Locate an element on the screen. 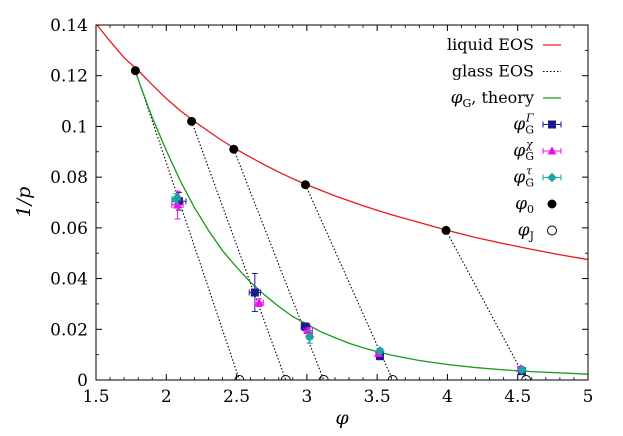 The height and width of the screenshot is (436, 623). x-tick-label: 4.5 is located at coordinates (517, 397).